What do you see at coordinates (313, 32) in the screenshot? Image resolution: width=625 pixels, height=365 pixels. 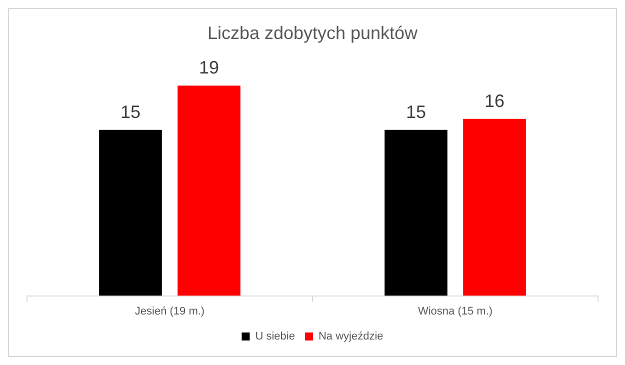 I see `chart-title: Liczba zdobytych punktów` at bounding box center [313, 32].